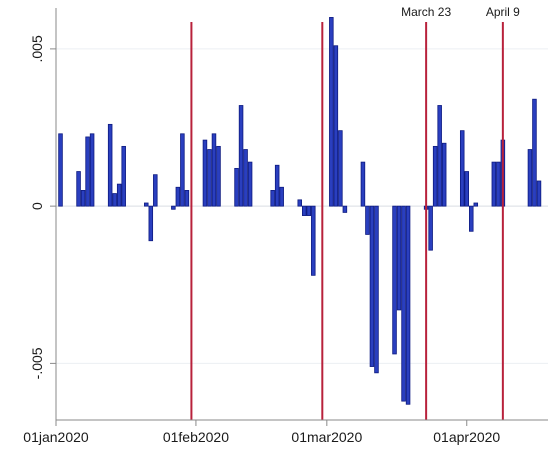 This screenshot has width=556, height=458. I want to click on event-line-label: April 9, so click(503, 12).